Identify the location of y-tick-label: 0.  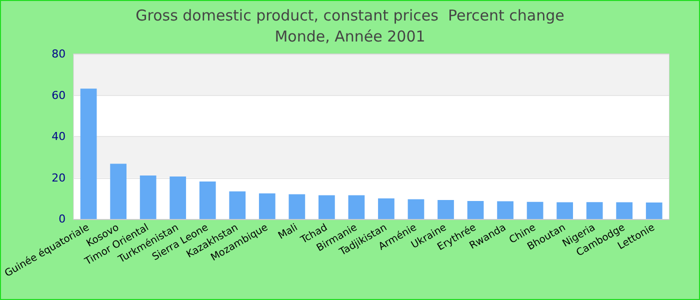
(62, 219).